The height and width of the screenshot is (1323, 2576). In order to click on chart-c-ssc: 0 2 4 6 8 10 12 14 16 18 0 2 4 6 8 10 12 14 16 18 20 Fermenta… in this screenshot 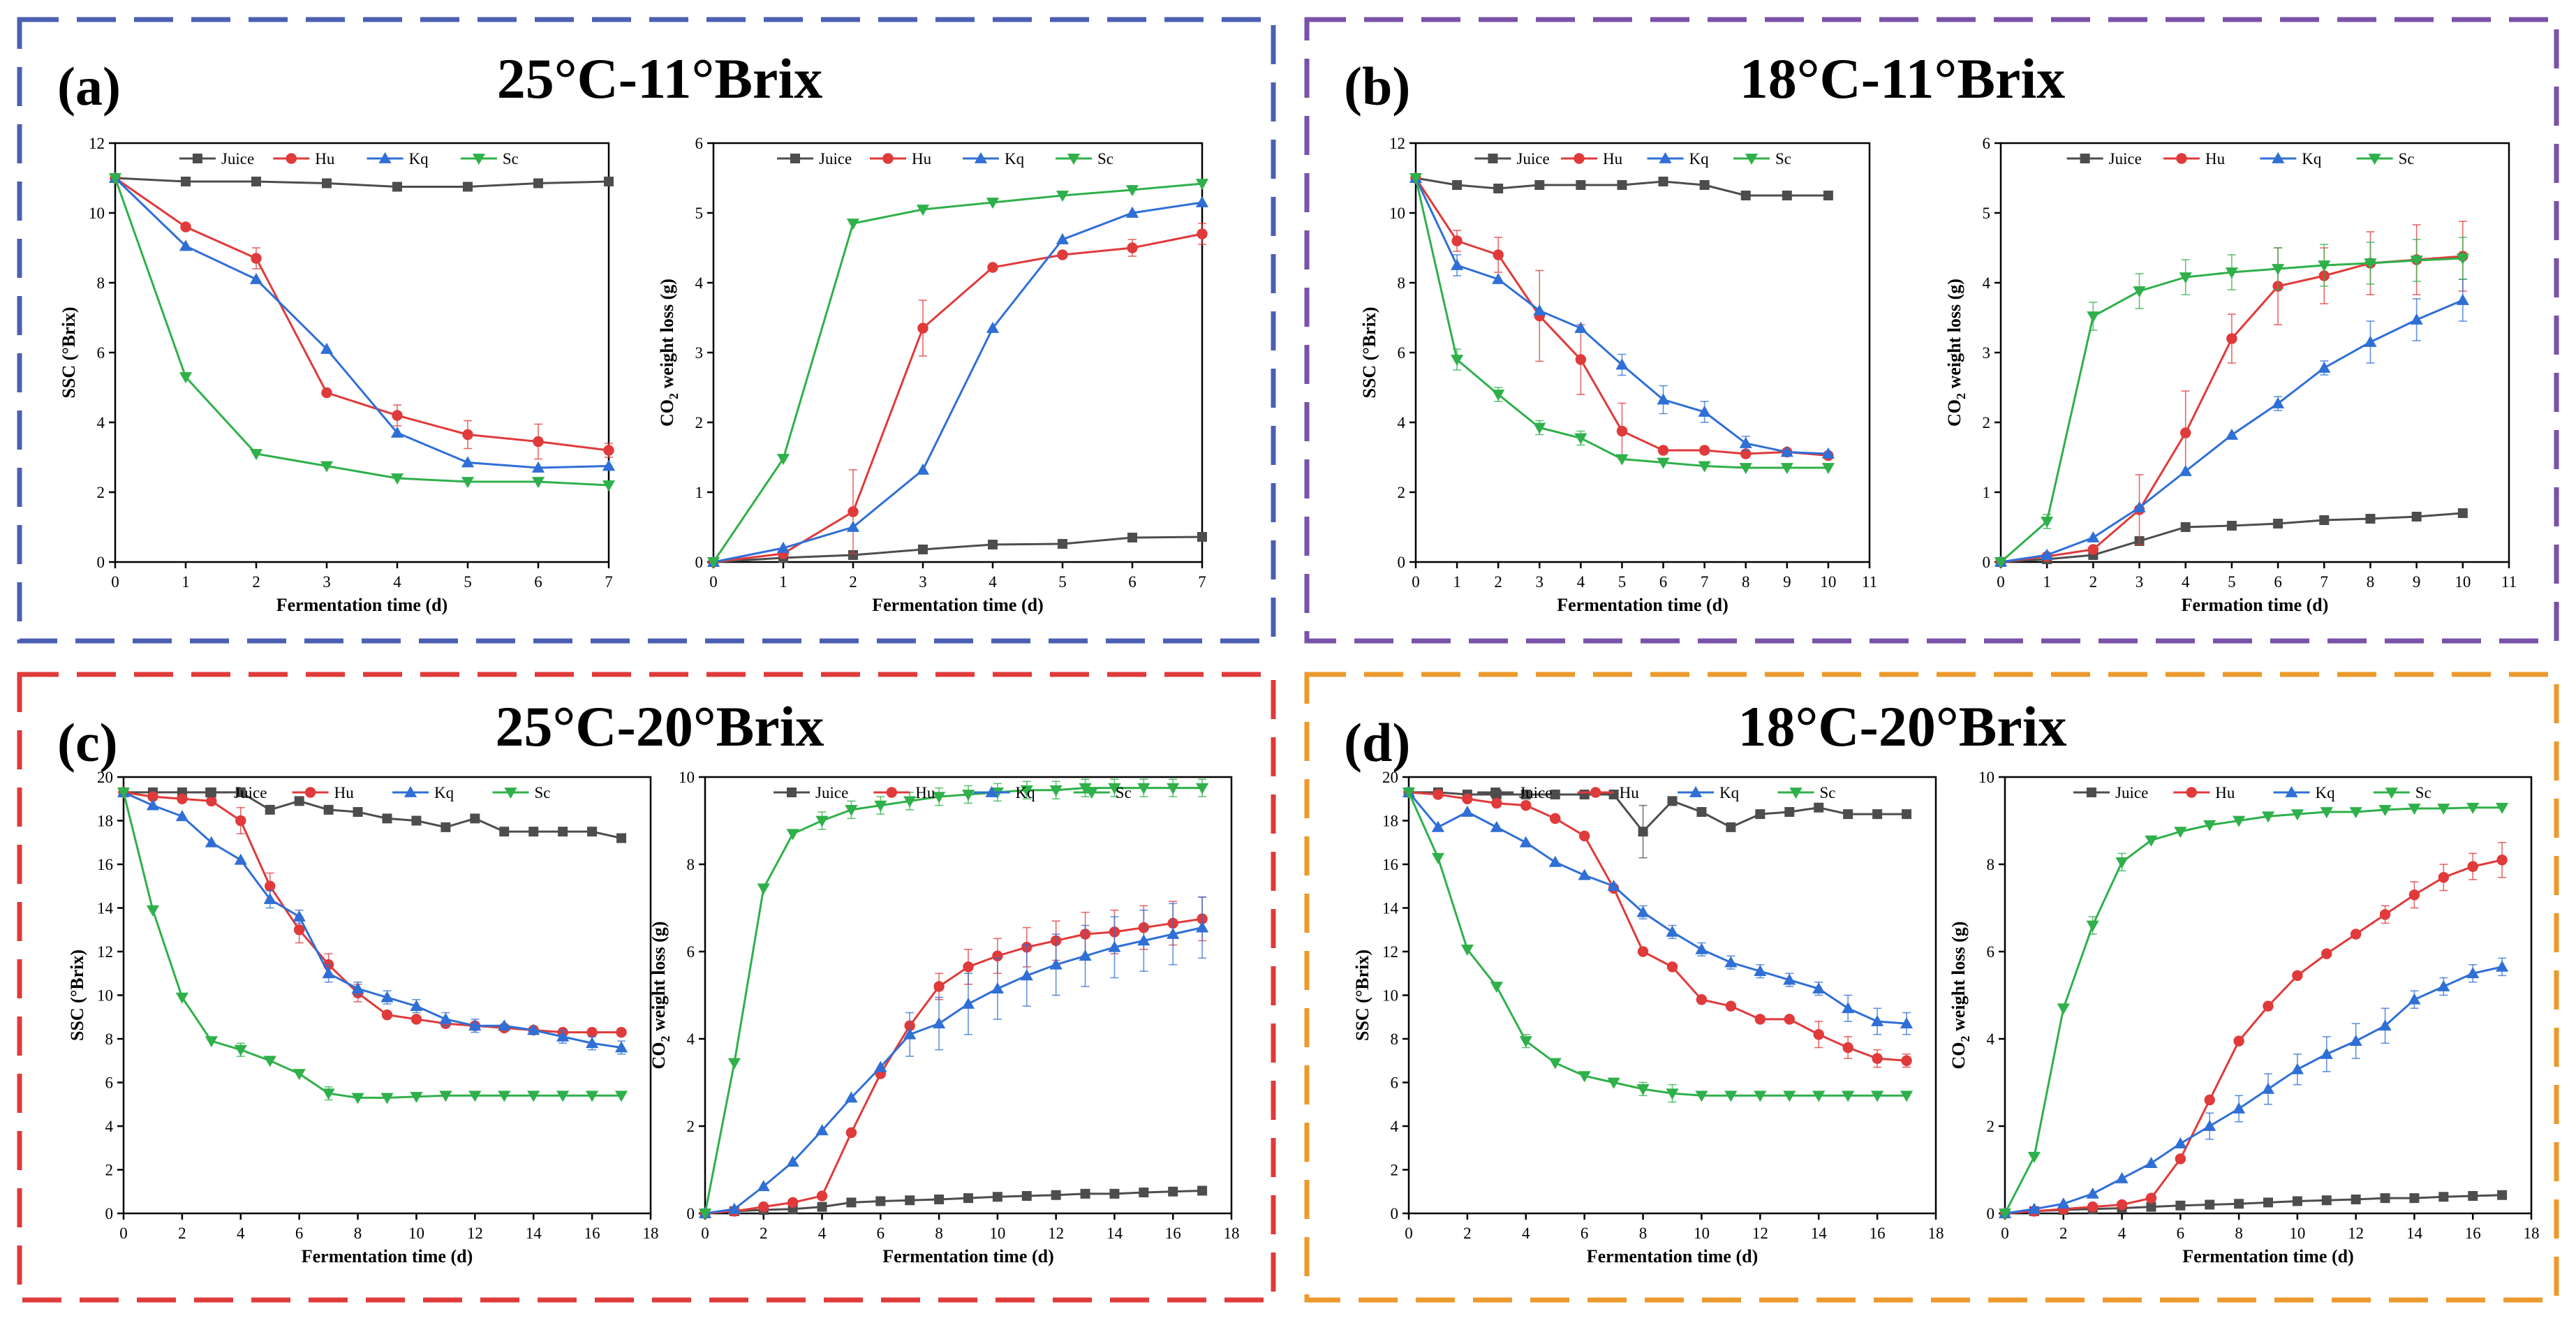, I will do `click(363, 1017)`.